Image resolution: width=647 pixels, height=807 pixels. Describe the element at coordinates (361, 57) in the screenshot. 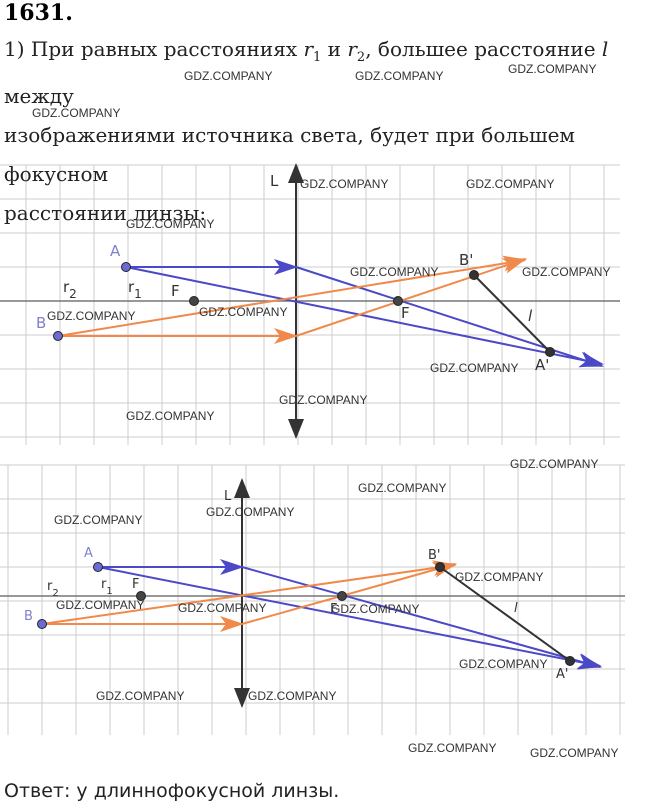

I see `math-sub: 2` at that location.